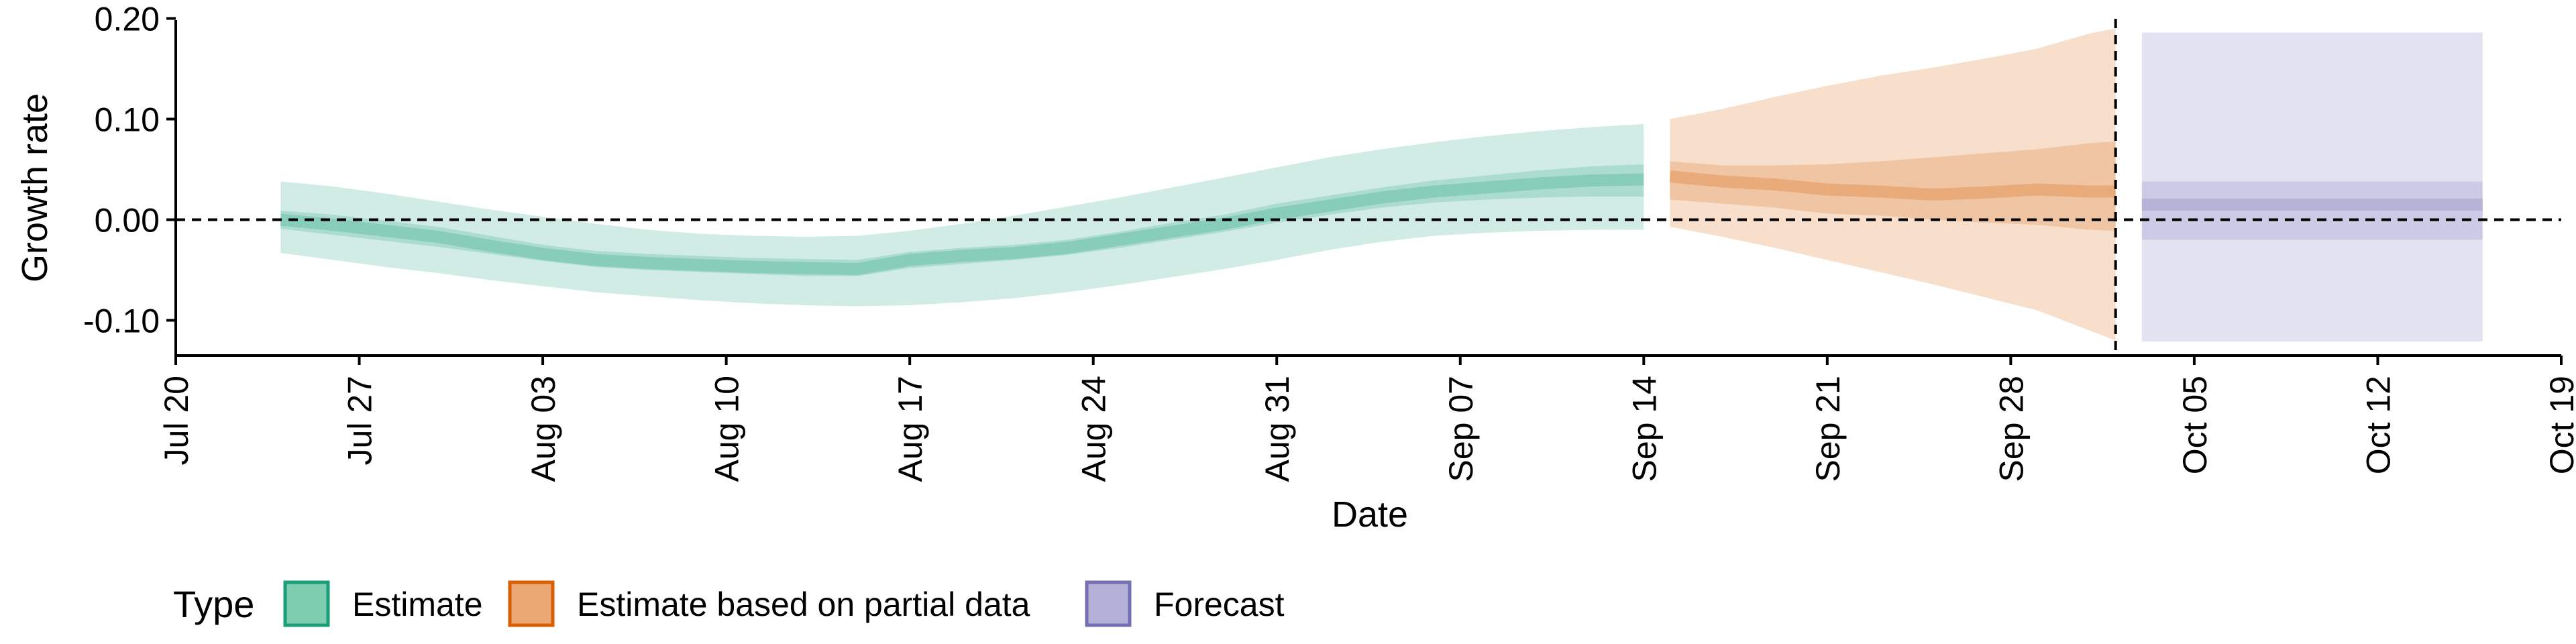 This screenshot has width=2576, height=644. I want to click on x-axis-title: Date, so click(1370, 514).